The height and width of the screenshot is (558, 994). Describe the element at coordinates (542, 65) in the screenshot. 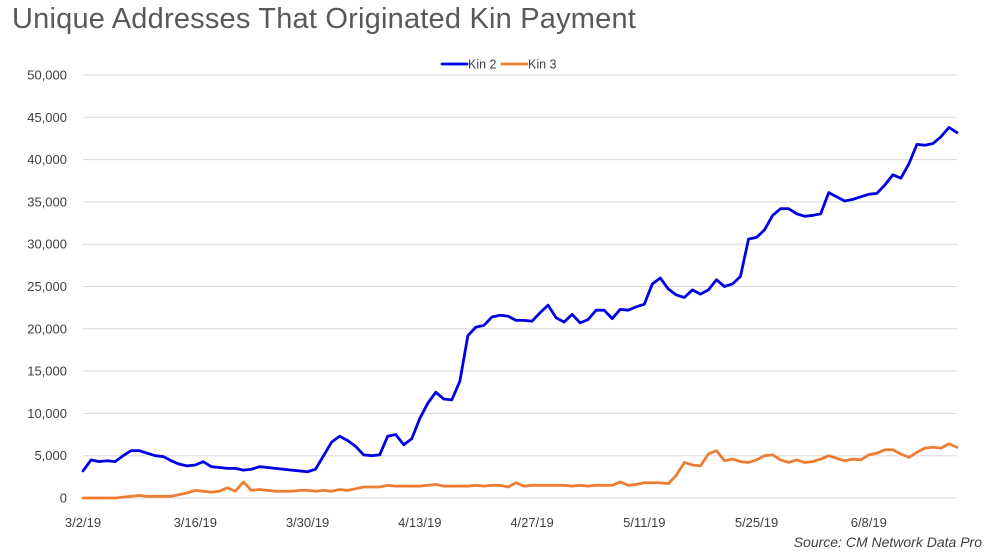

I see `legend-label: Kin 3` at that location.